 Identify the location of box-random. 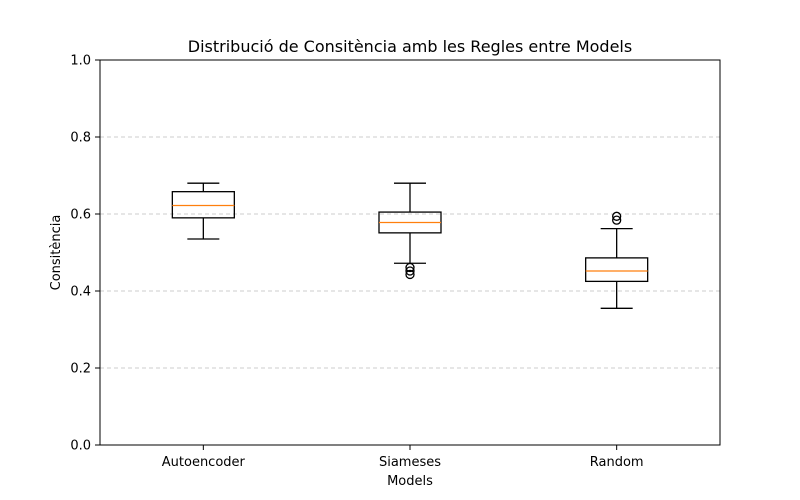
(617, 260).